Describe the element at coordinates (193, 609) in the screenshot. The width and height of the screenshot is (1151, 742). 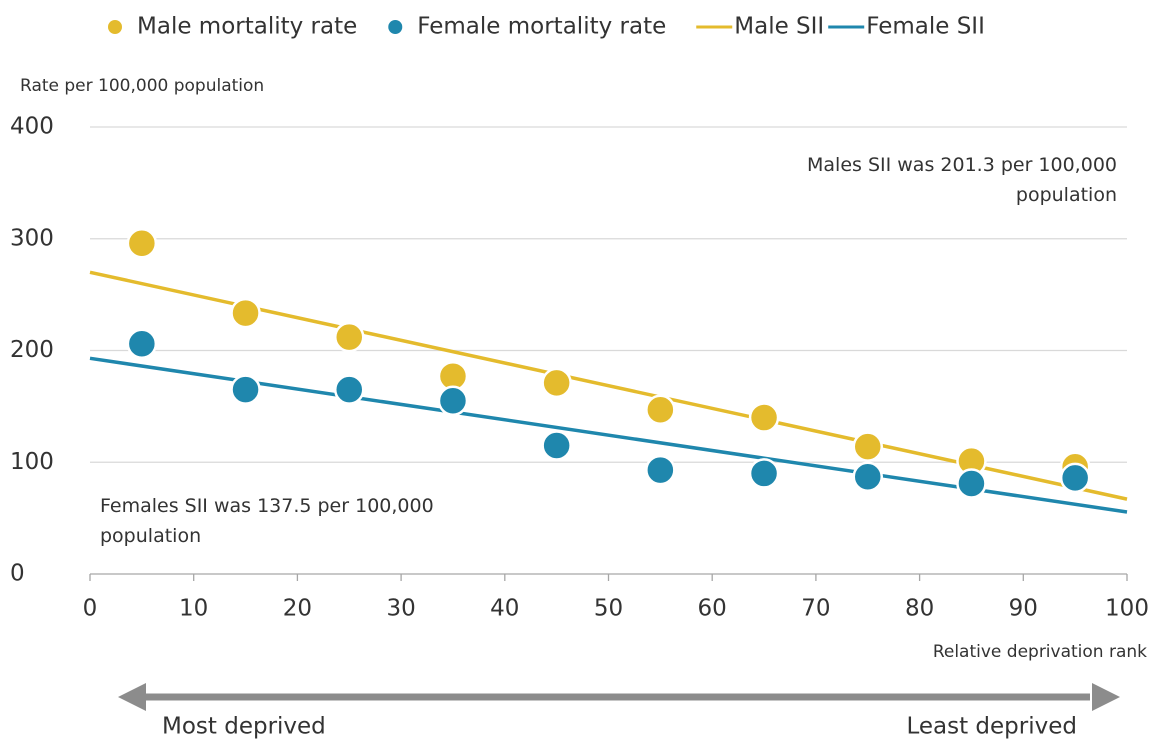
I see `x-tick-label: 10` at that location.